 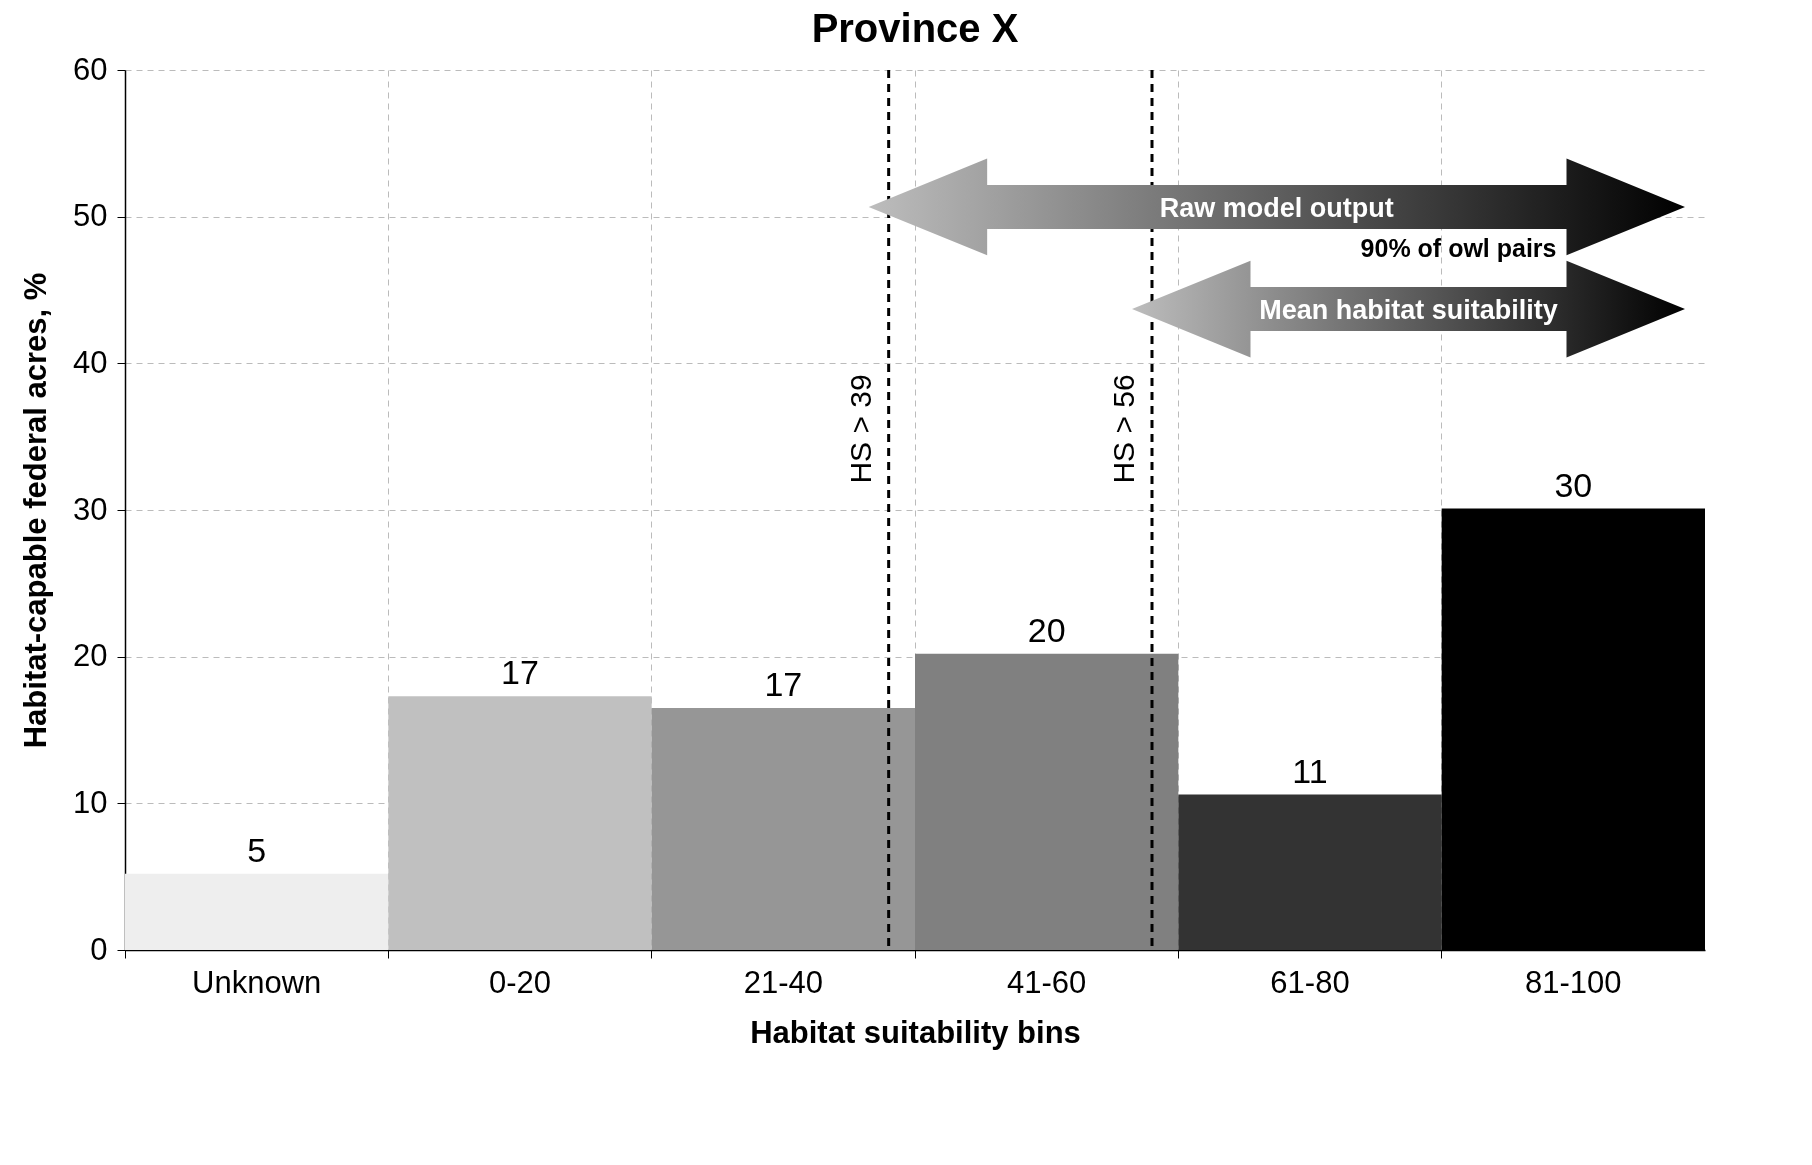 What do you see at coordinates (915, 28) in the screenshot?
I see `chart-title: Province X` at bounding box center [915, 28].